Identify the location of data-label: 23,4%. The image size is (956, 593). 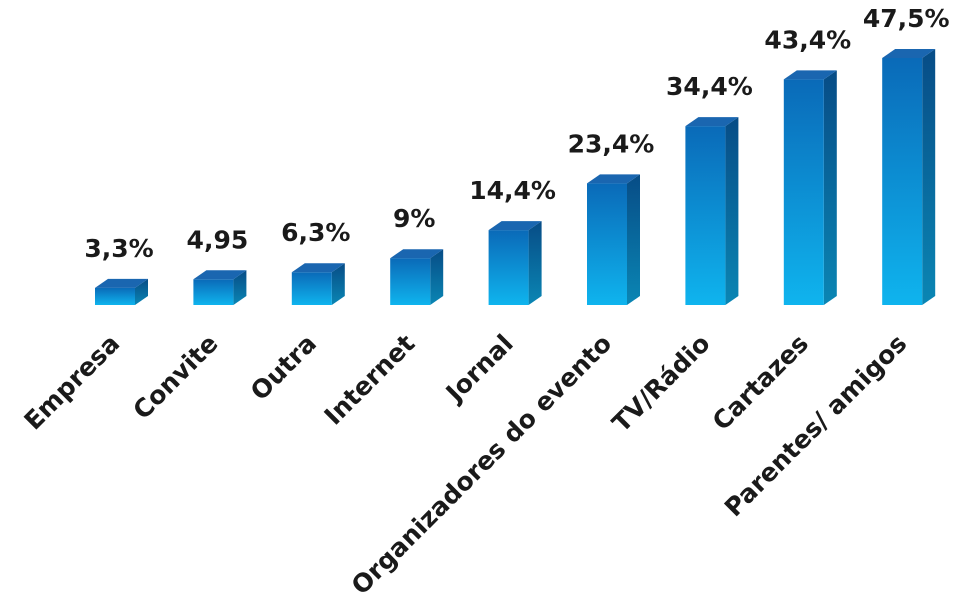
(611, 143).